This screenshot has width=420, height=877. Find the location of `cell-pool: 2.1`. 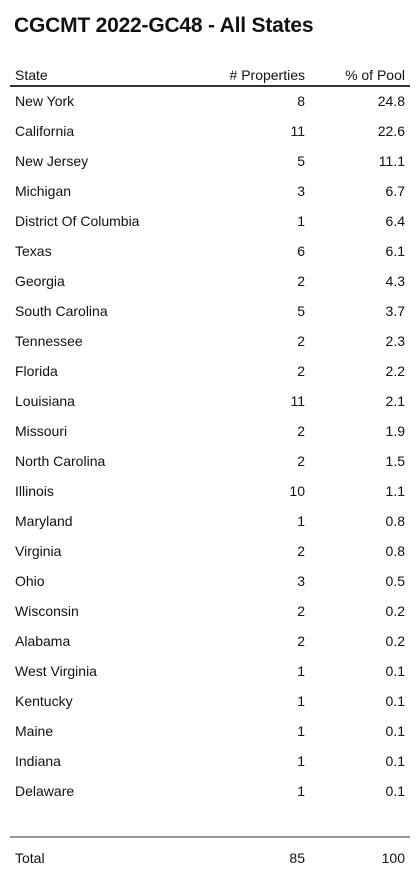

cell-pool: 2.1 is located at coordinates (395, 401).